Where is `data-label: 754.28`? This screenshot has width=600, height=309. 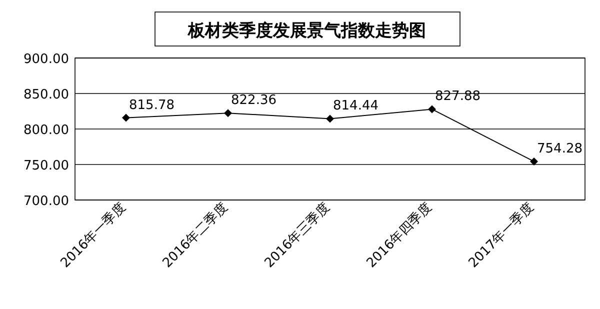
data-label: 754.28 is located at coordinates (559, 148).